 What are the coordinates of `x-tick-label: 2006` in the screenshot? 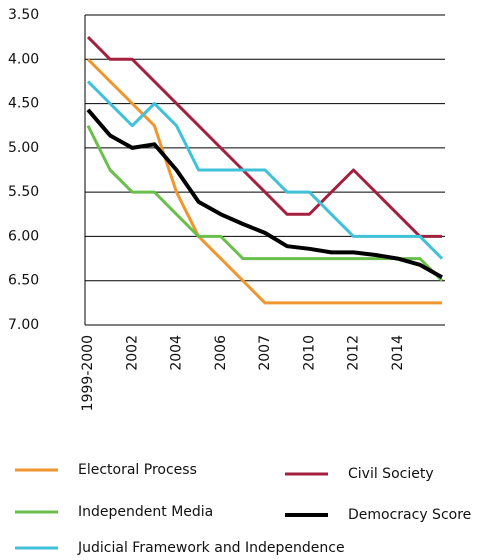 It's located at (221, 353).